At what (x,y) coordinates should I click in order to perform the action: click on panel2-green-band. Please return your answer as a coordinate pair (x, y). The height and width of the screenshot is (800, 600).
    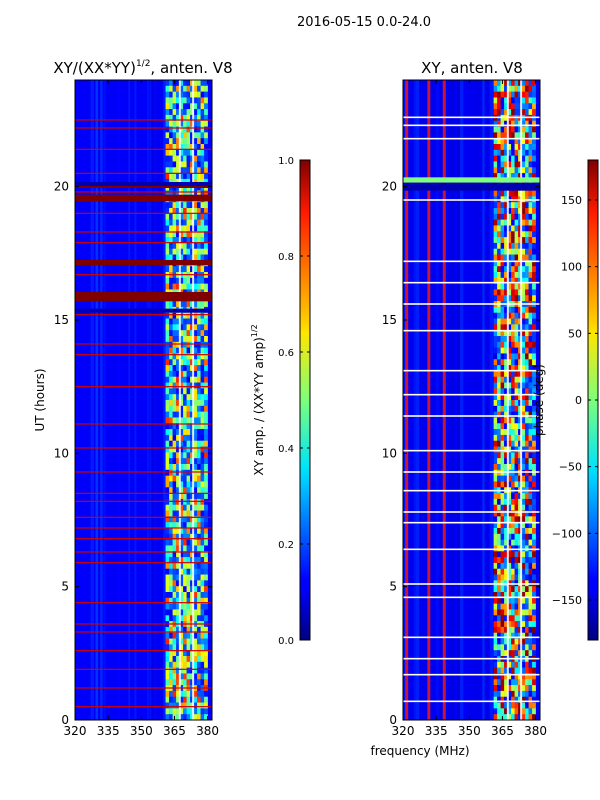
    Looking at the image, I should click on (471, 180).